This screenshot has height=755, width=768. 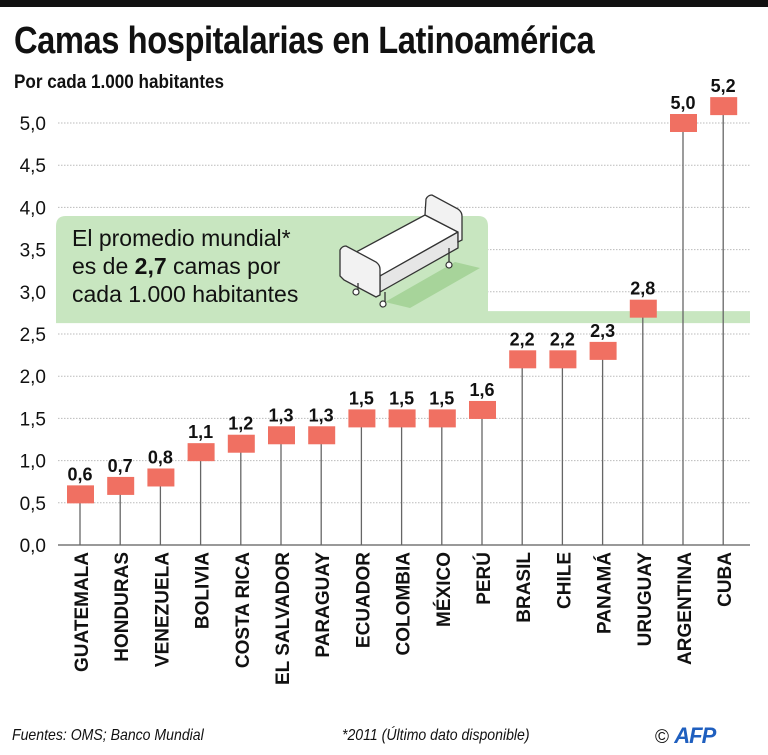 What do you see at coordinates (33, 166) in the screenshot?
I see `y-tick-label: 4,5` at bounding box center [33, 166].